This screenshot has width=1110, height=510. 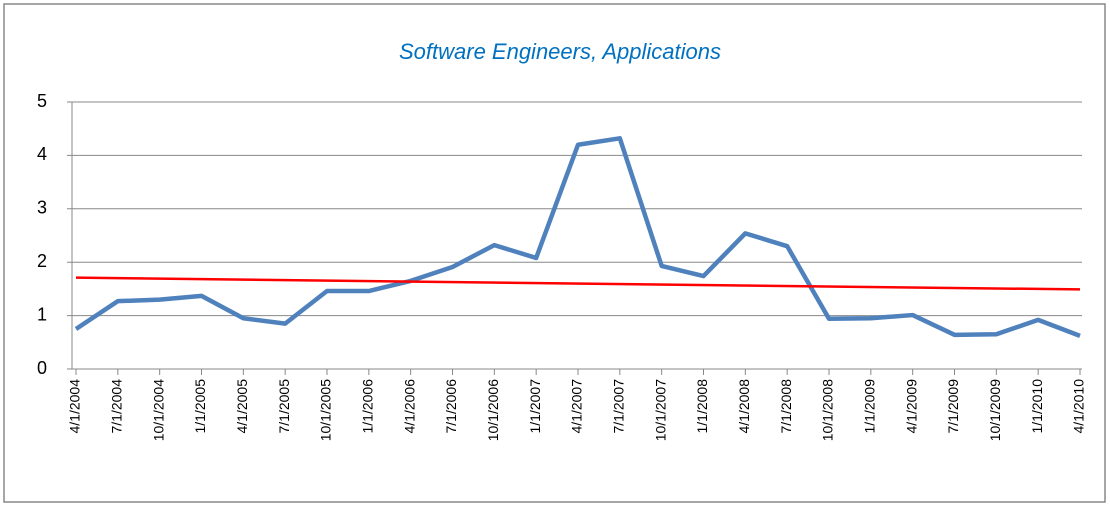 I want to click on x-tick-label: 1/1/2006, so click(x=368, y=406).